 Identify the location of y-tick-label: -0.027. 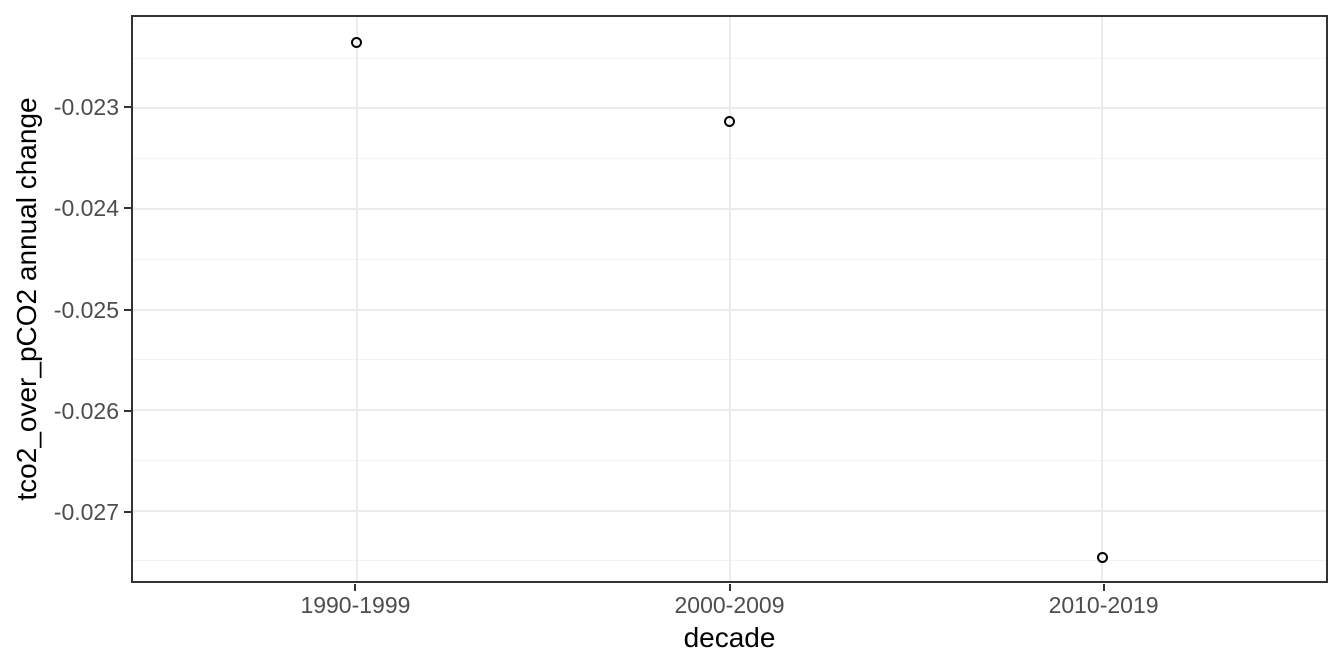
(86, 512).